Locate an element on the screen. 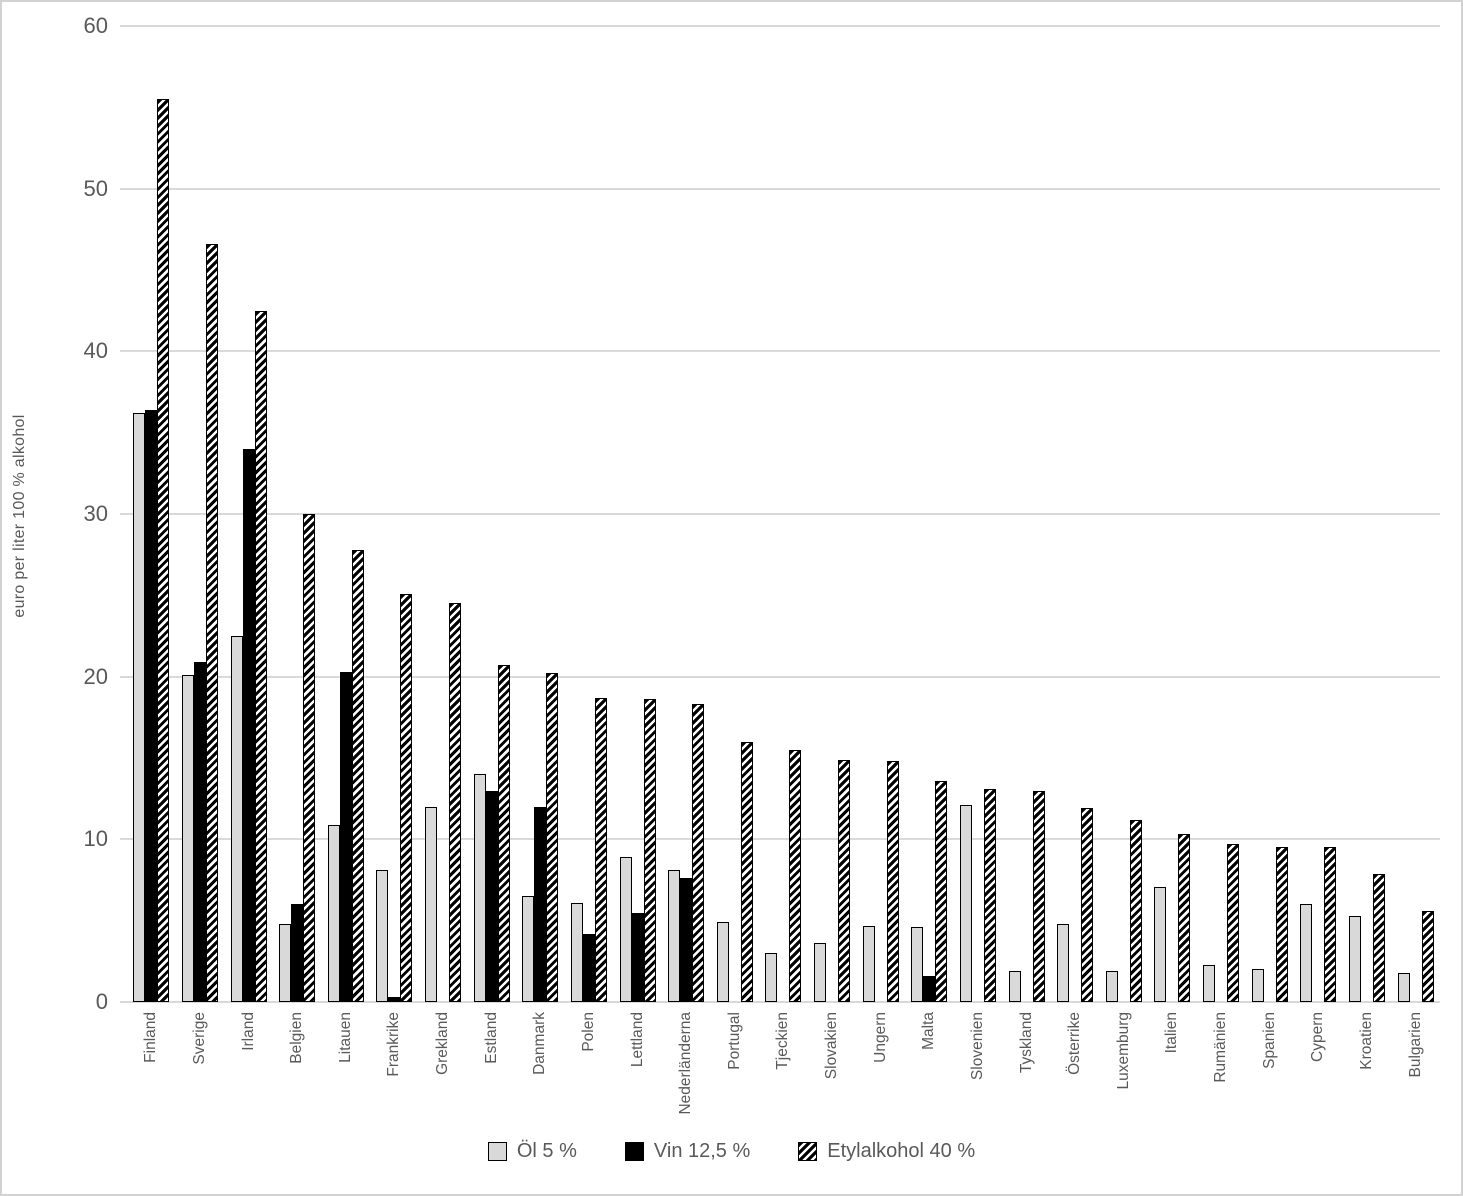 This screenshot has height=1196, width=1463. bar-group-litauen is located at coordinates (346, 514).